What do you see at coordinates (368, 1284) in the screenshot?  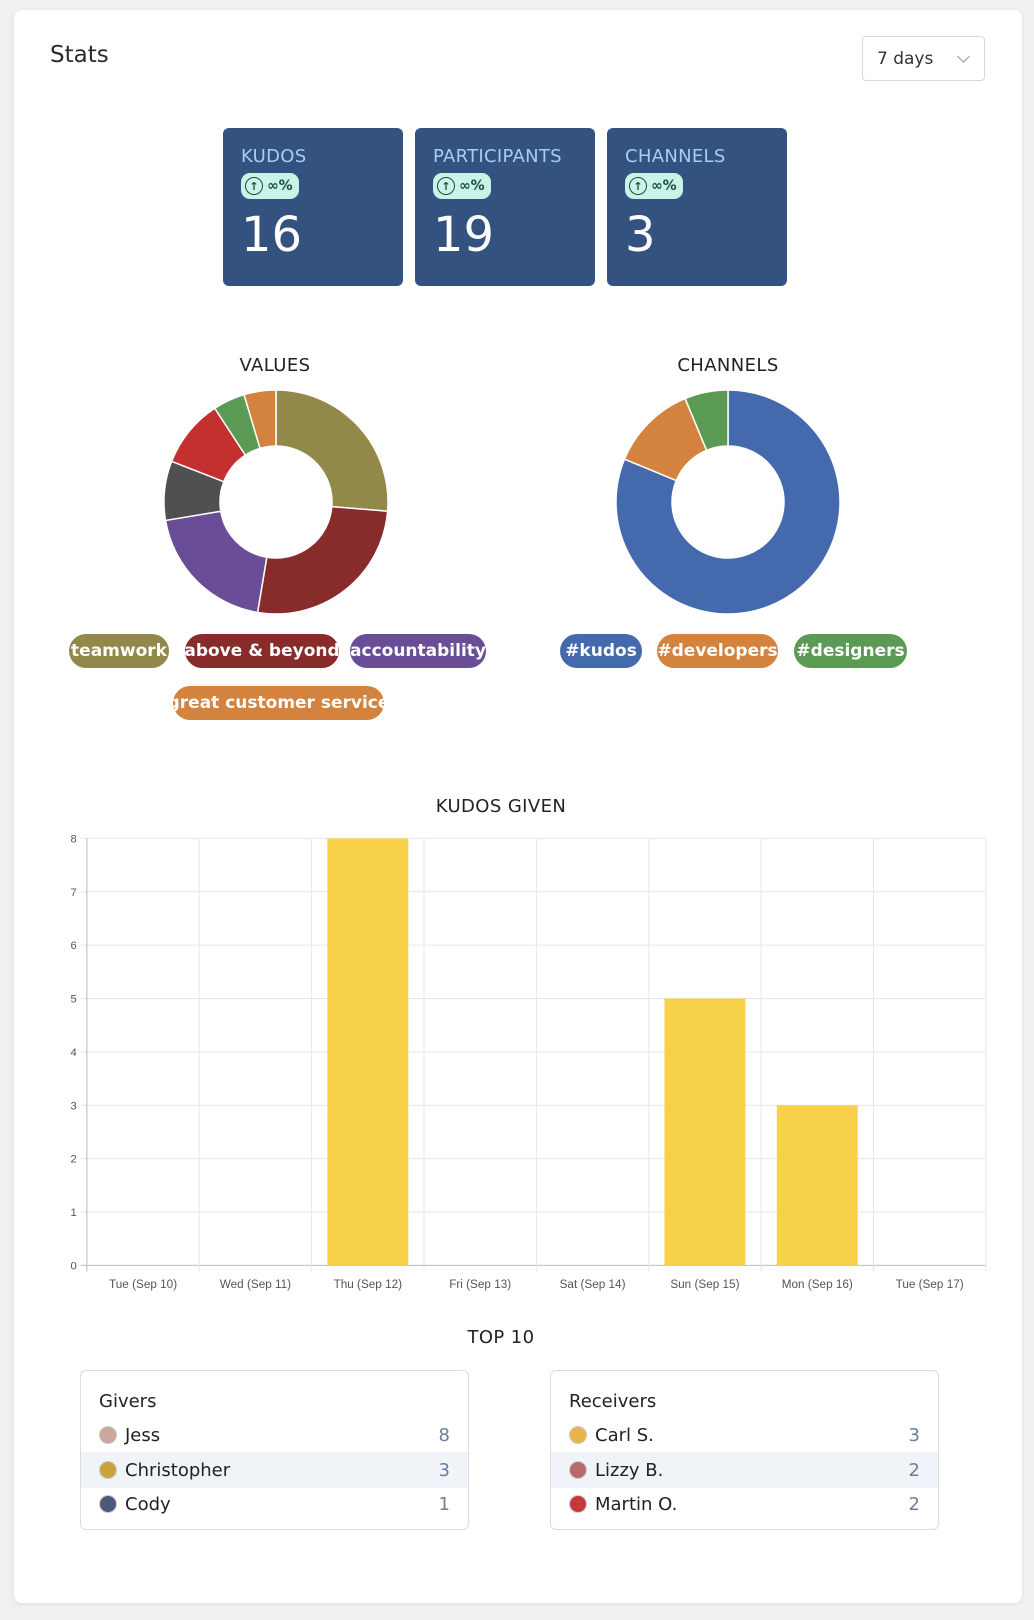 I see `x-tick-label: Thu (Sep 12)` at bounding box center [368, 1284].